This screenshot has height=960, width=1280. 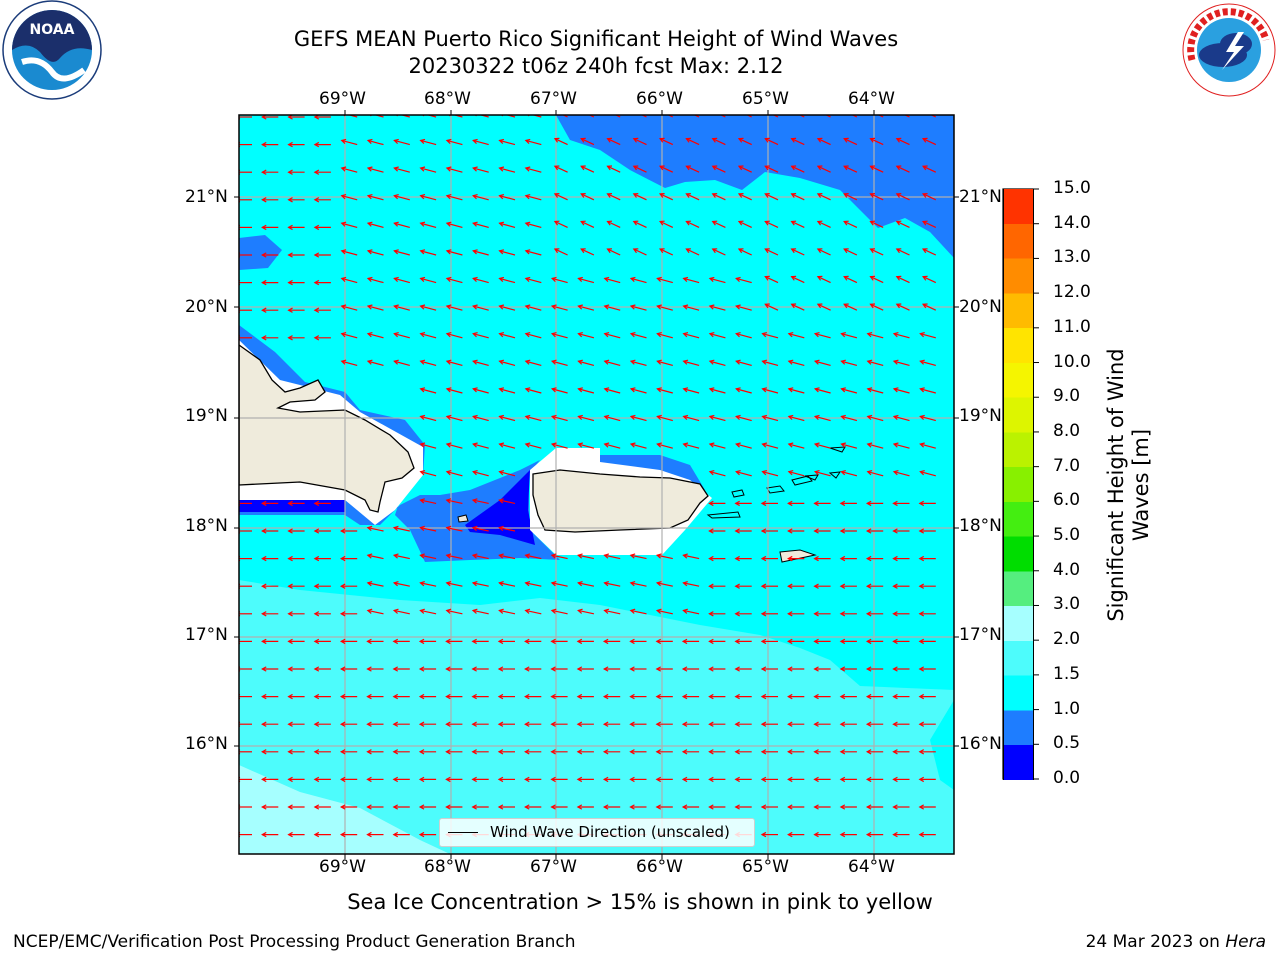 I want to click on colorbar-tick-label: 3.0, so click(x=1067, y=604).